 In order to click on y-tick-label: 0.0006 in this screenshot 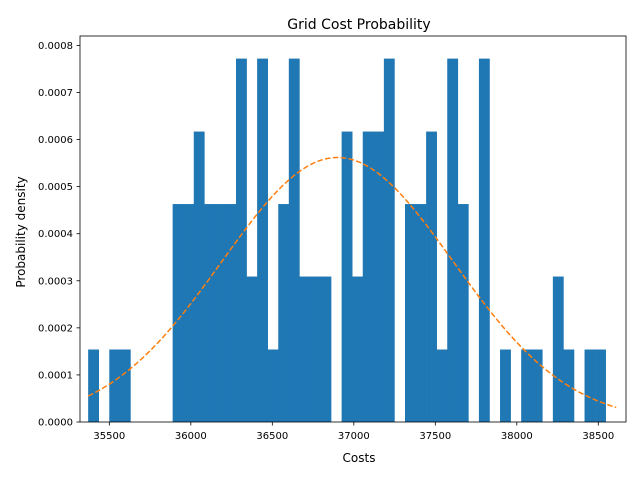, I will do `click(55, 140)`.